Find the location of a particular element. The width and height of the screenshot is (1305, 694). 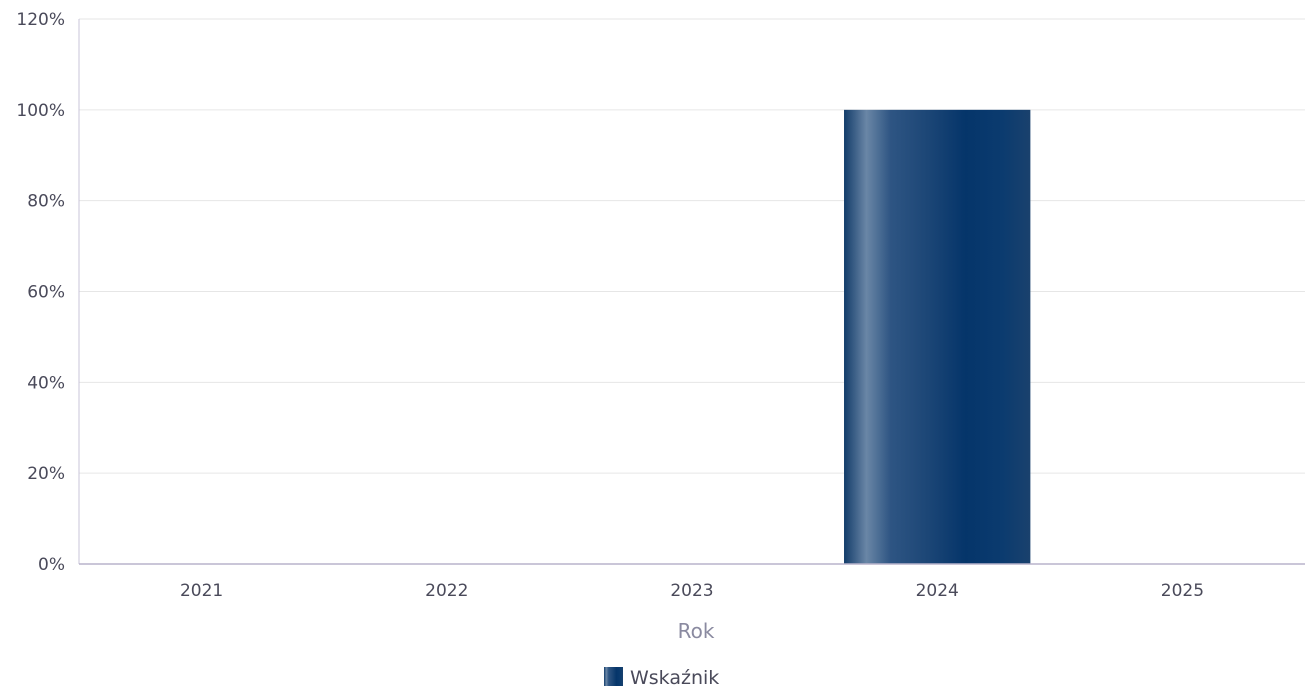

y-tick-label: 0% is located at coordinates (51, 565).